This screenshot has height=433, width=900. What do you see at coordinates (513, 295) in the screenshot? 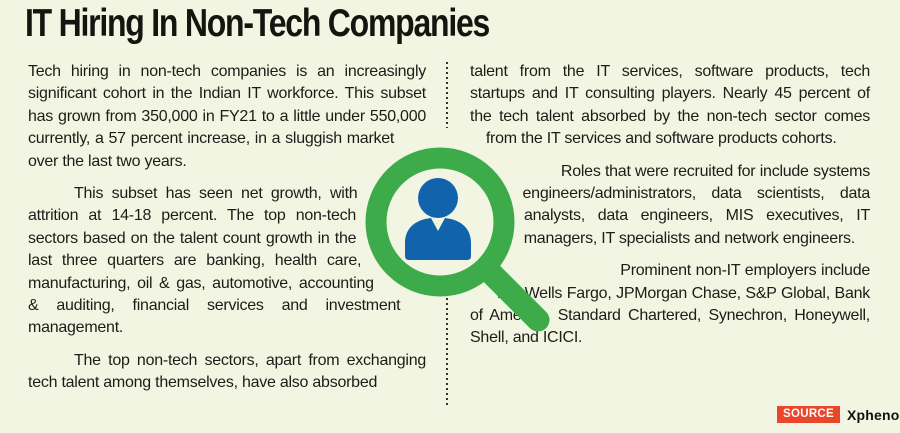
I see `magnifier-handle-icon` at bounding box center [513, 295].